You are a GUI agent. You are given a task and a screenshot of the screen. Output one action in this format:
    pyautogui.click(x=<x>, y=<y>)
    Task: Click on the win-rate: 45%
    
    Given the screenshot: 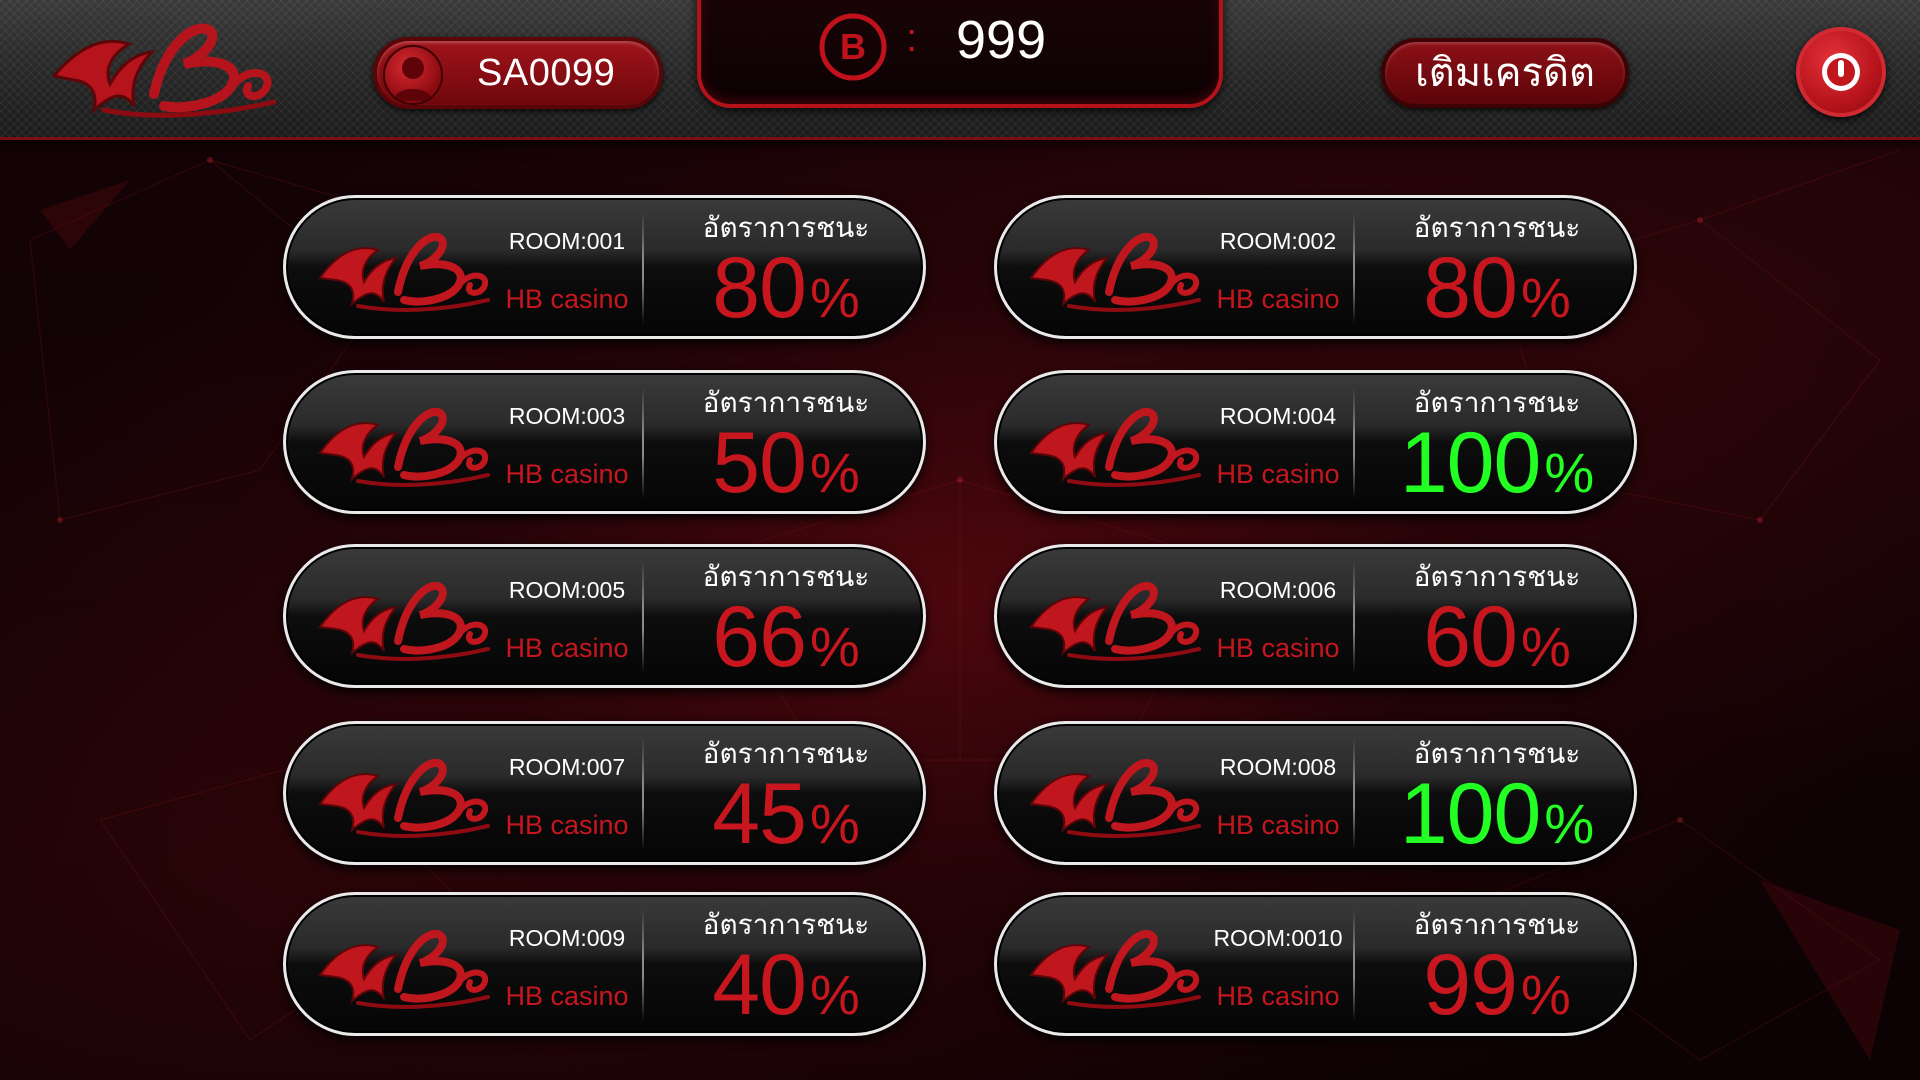 What is the action you would take?
    pyautogui.click(x=784, y=813)
    